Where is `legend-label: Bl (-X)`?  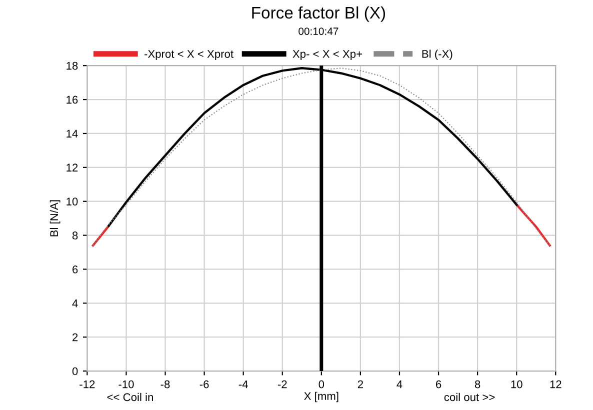
legend-label: Bl (-X) is located at coordinates (437, 55).